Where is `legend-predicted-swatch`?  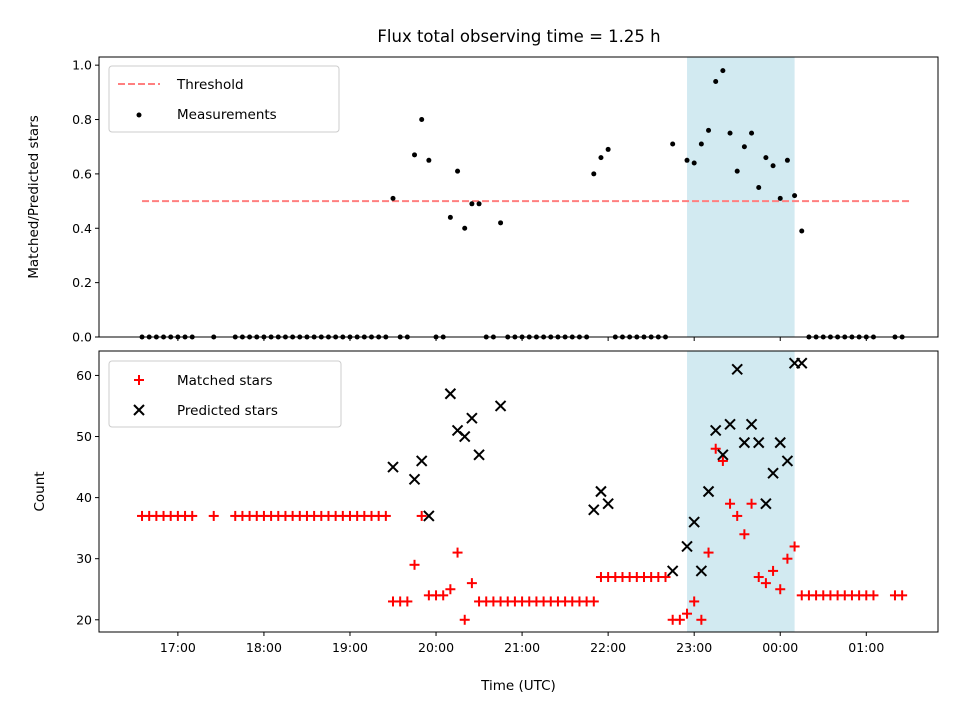
legend-predicted-swatch is located at coordinates (139, 410).